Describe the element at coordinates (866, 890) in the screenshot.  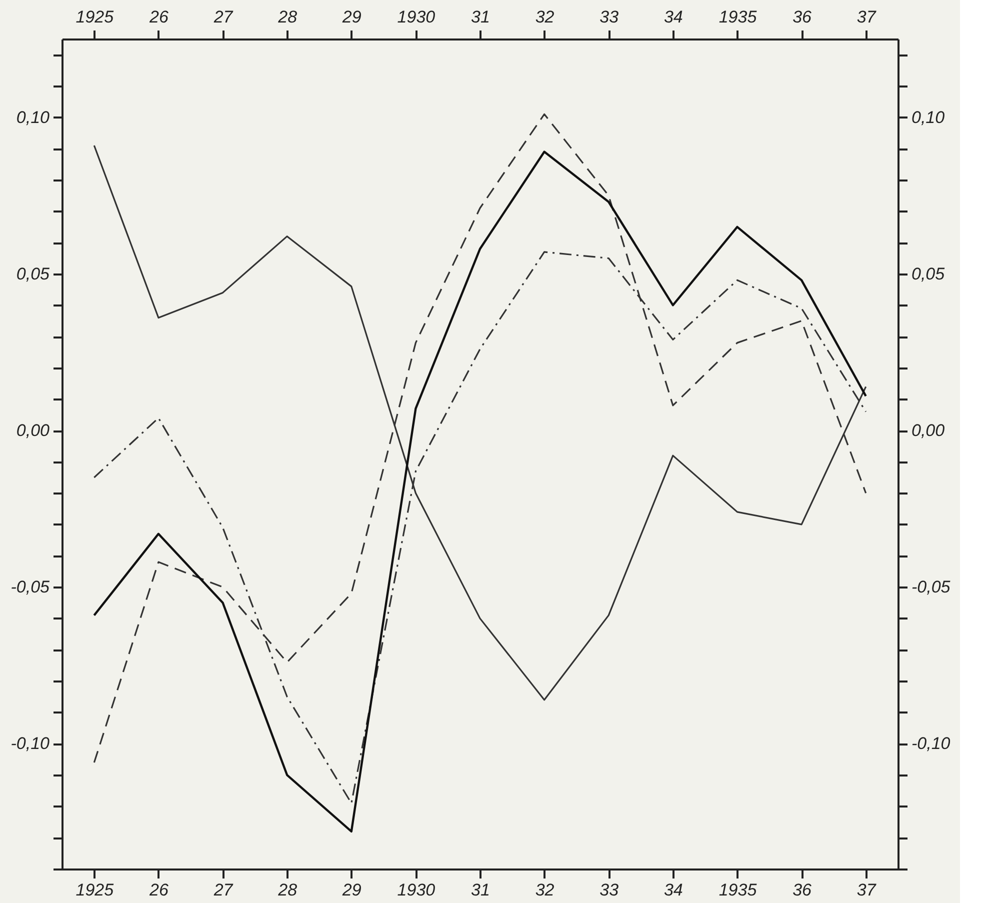
I see `x-tick-label: 37` at that location.